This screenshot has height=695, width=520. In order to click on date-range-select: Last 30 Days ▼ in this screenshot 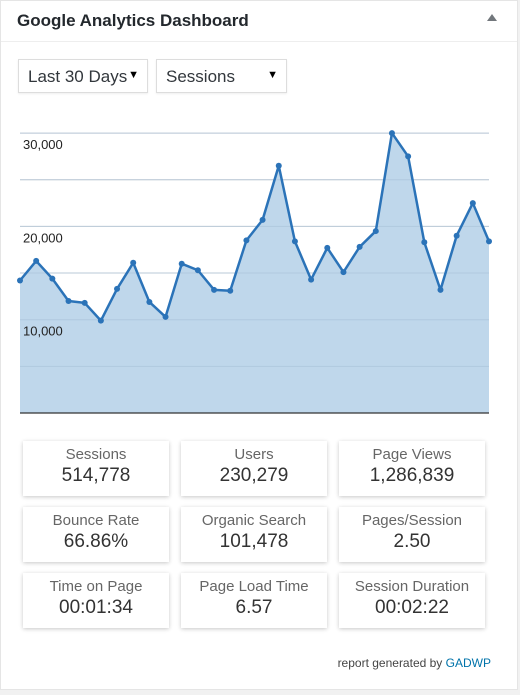, I will do `click(83, 76)`.